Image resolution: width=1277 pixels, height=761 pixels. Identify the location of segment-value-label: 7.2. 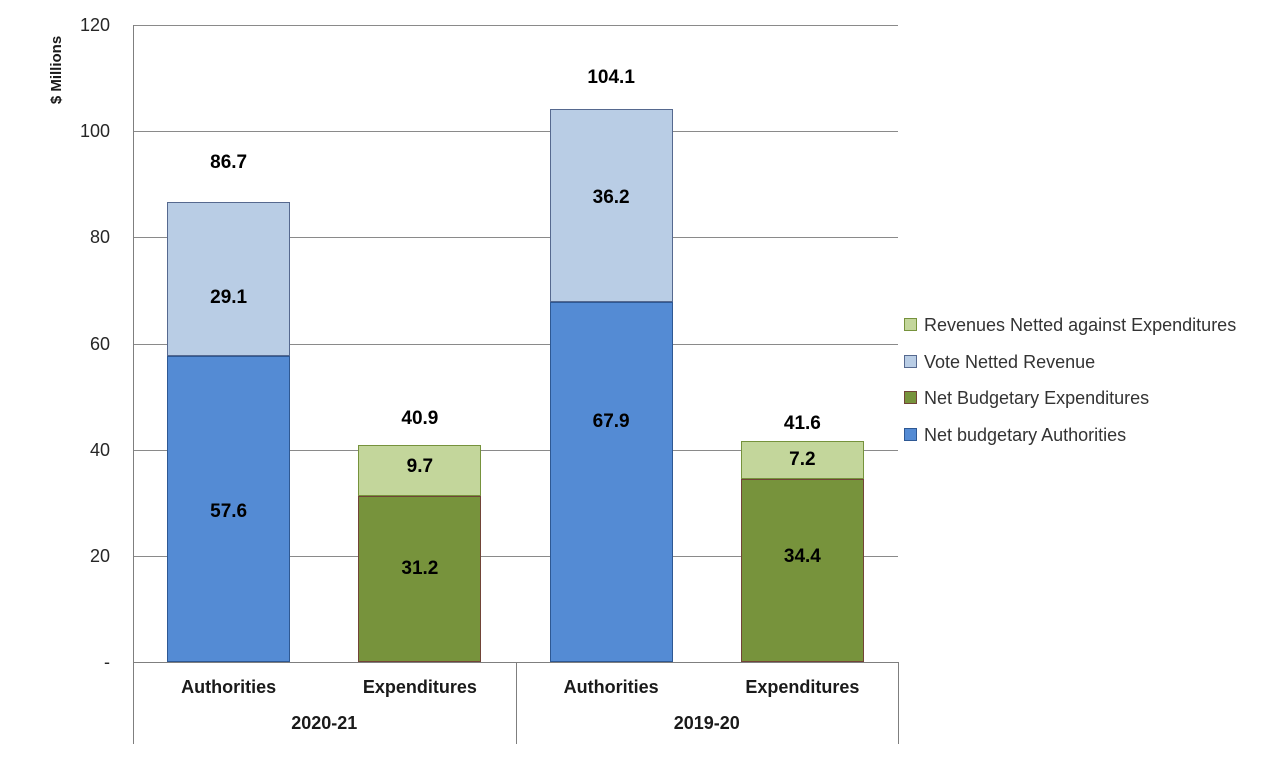
(802, 460).